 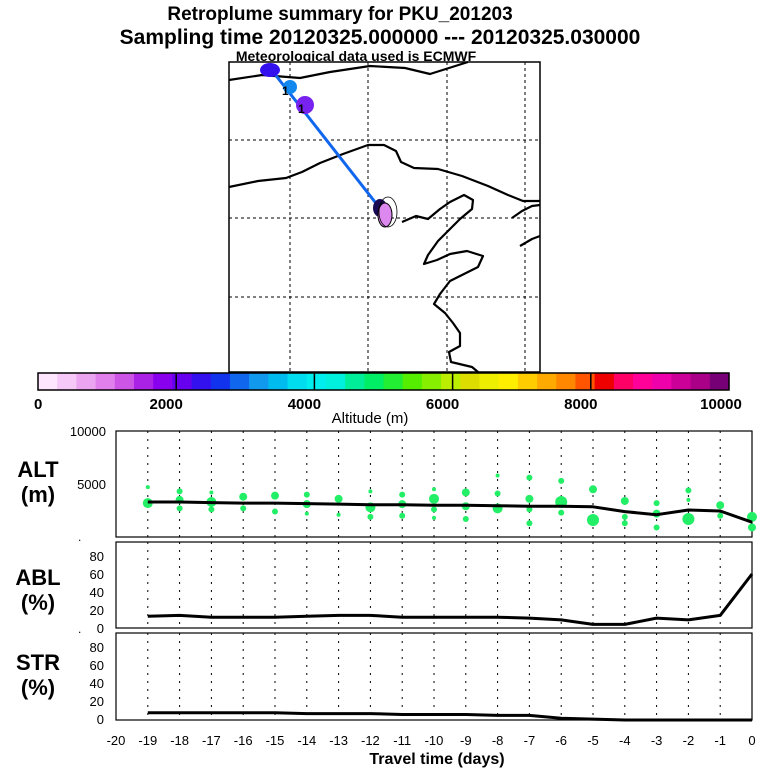 I want to click on x-axis-label: Travel time (days), so click(x=436, y=759).